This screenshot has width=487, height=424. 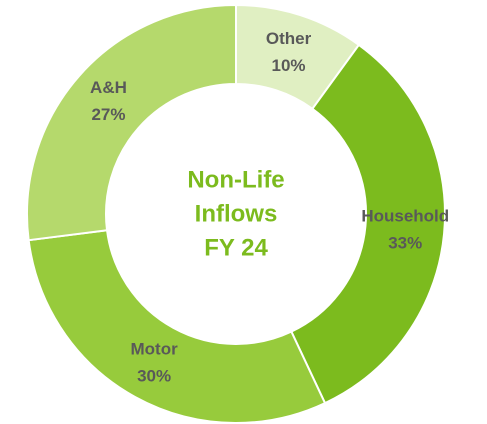 What do you see at coordinates (236, 213) in the screenshot?
I see `center-title: Inflows` at bounding box center [236, 213].